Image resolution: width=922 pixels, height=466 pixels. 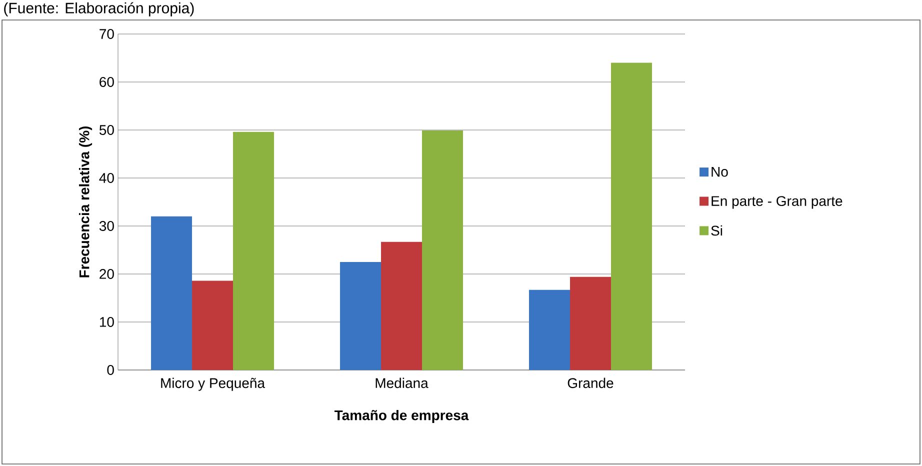 What do you see at coordinates (107, 274) in the screenshot?
I see `y-tick-label: 20` at bounding box center [107, 274].